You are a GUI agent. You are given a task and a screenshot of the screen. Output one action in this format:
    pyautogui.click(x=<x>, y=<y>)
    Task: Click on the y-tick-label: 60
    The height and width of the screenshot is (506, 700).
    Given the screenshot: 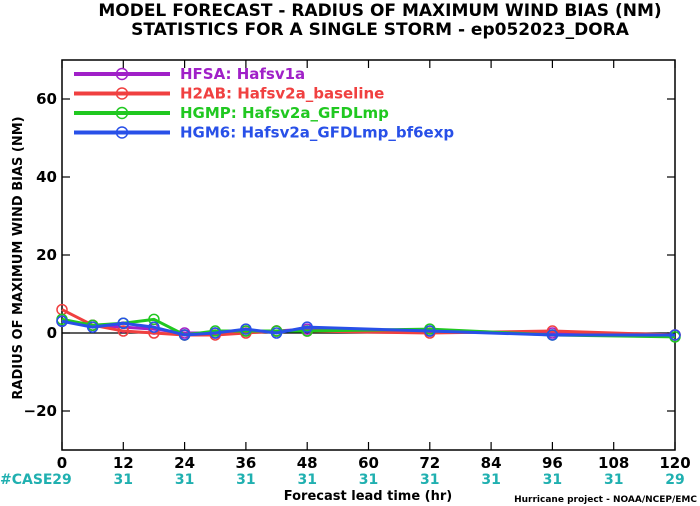 What is the action you would take?
    pyautogui.click(x=46, y=99)
    